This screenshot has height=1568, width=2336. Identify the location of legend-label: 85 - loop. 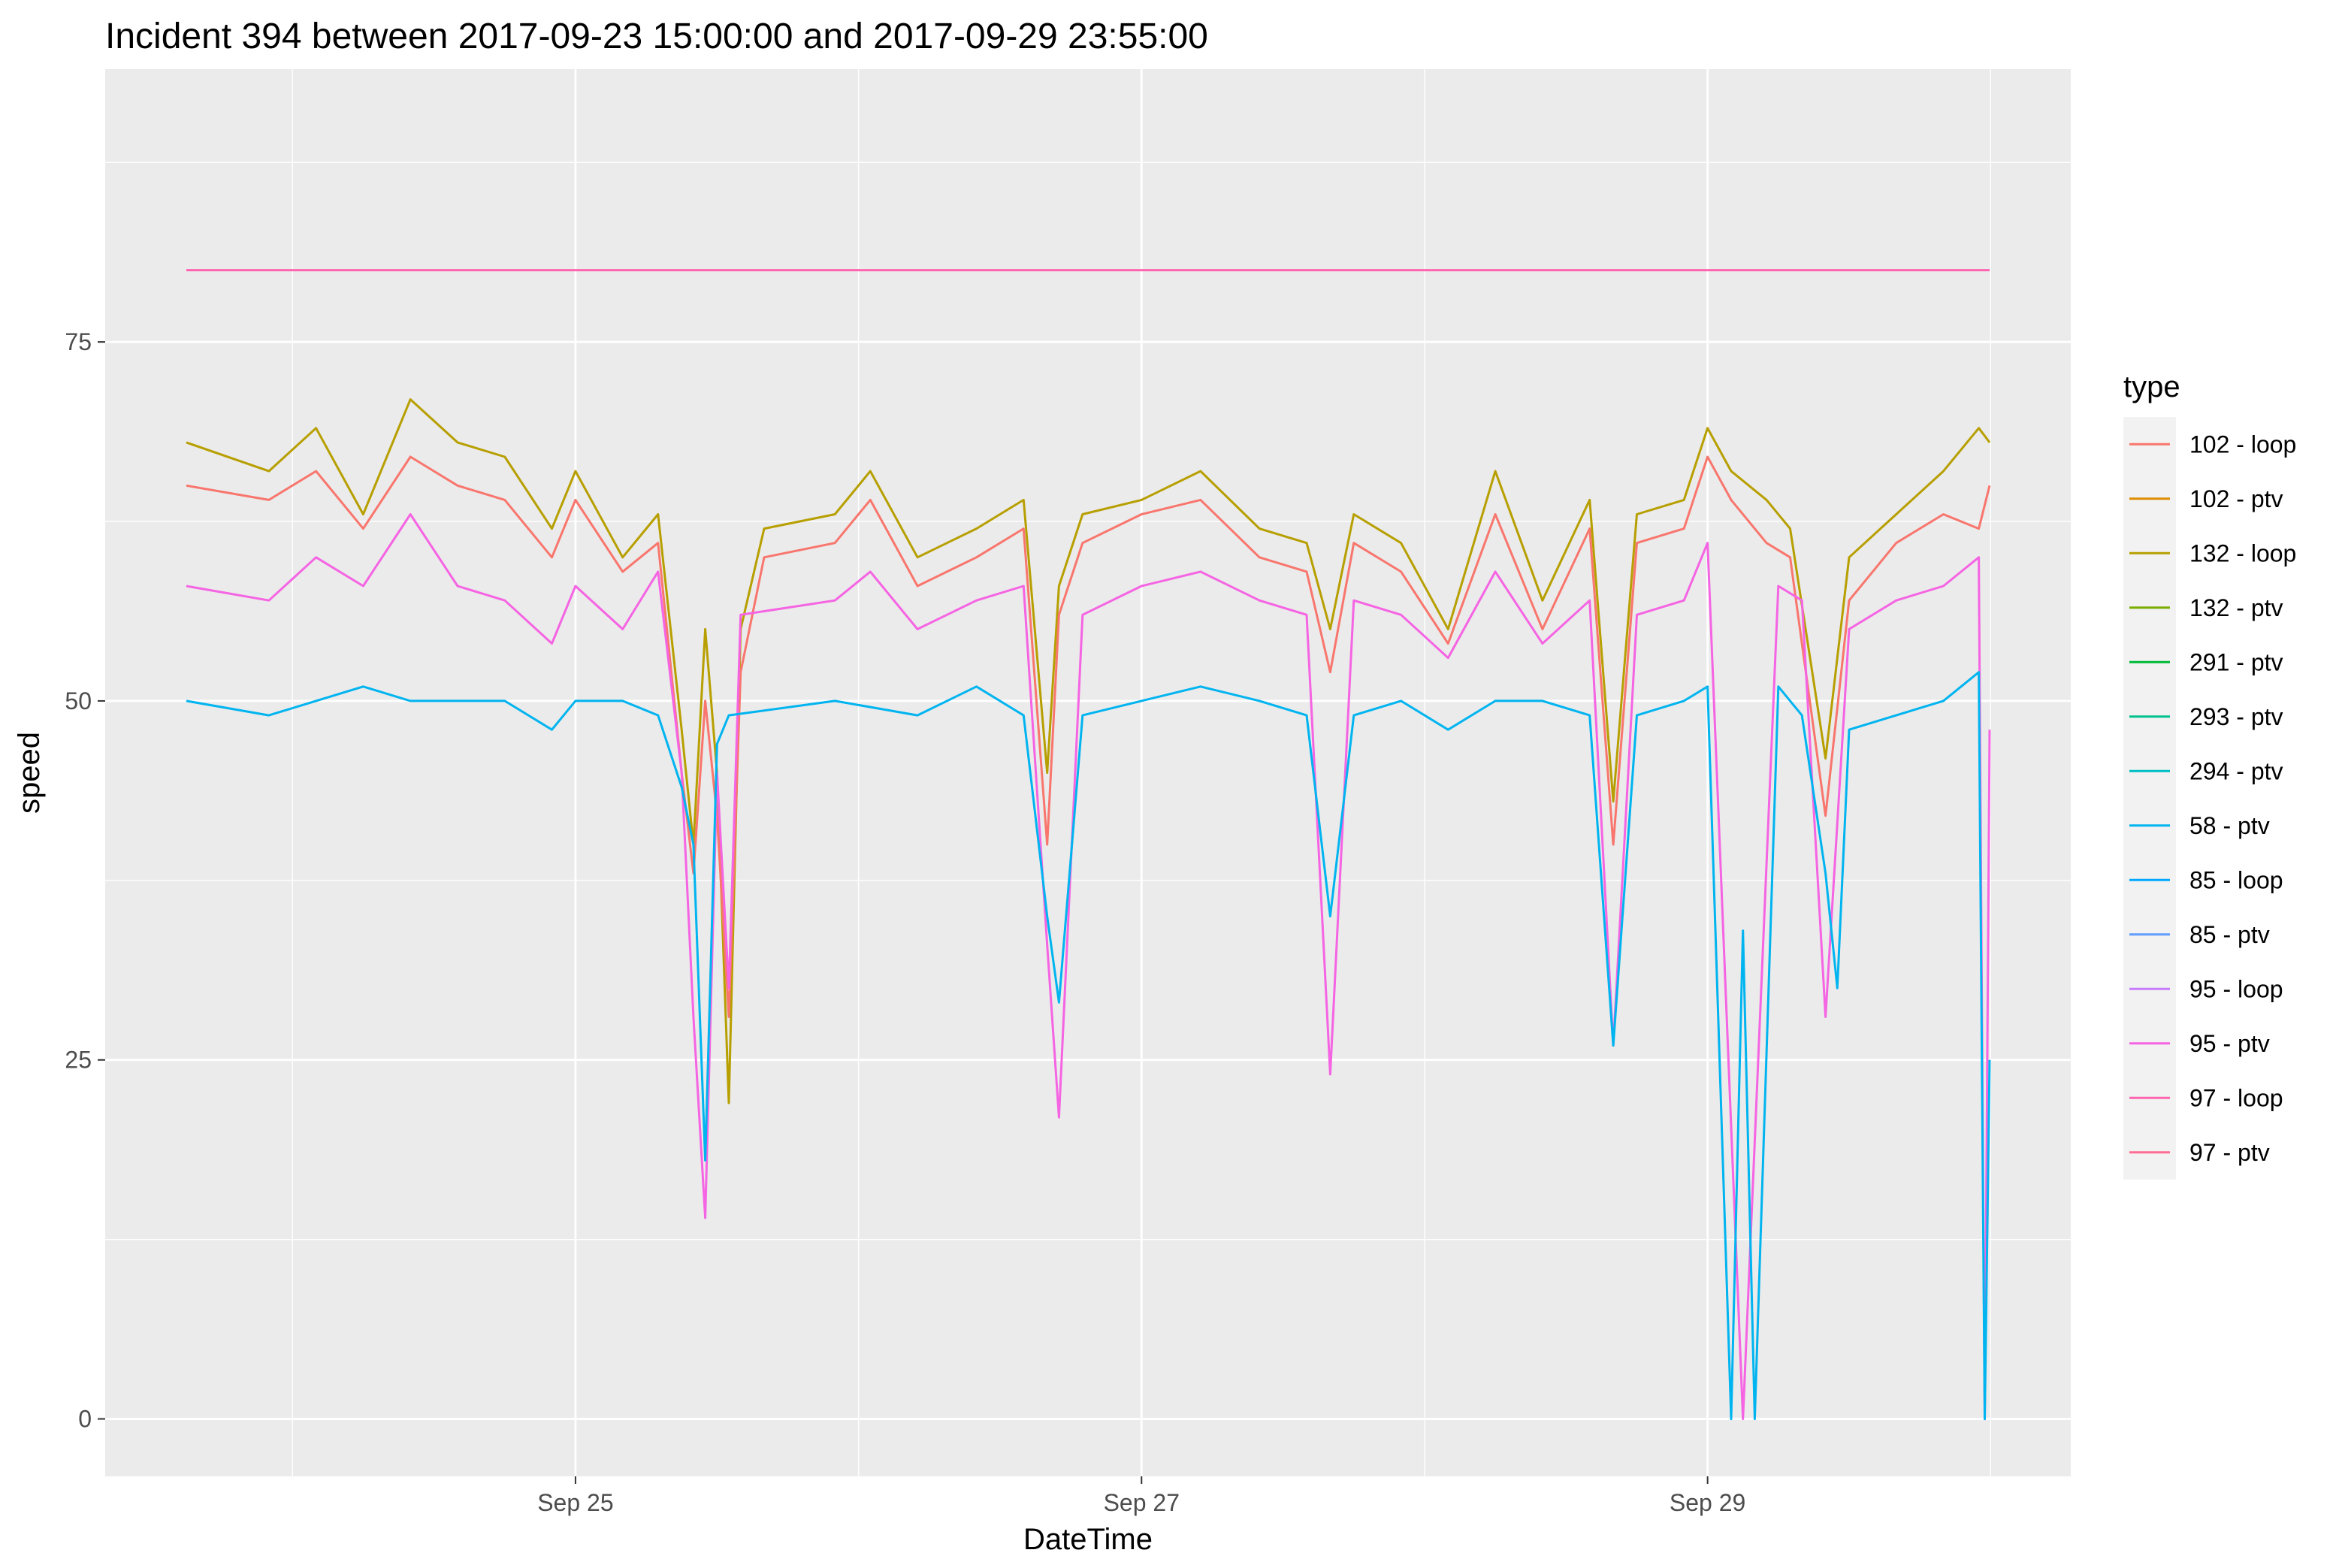
(2236, 880).